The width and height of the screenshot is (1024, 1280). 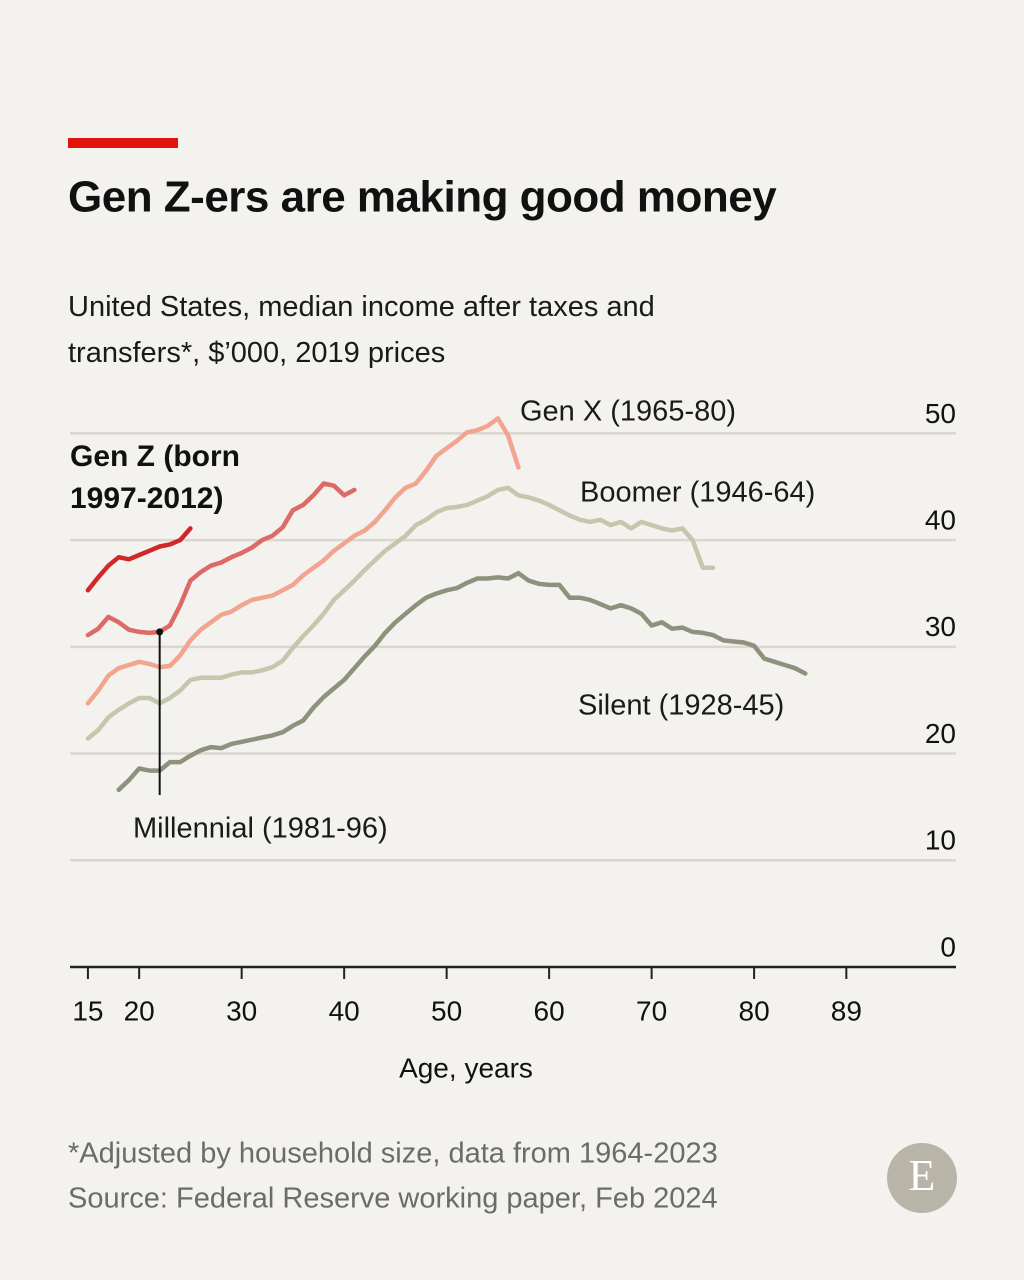 I want to click on y-tick-label: 20, so click(x=940, y=733).